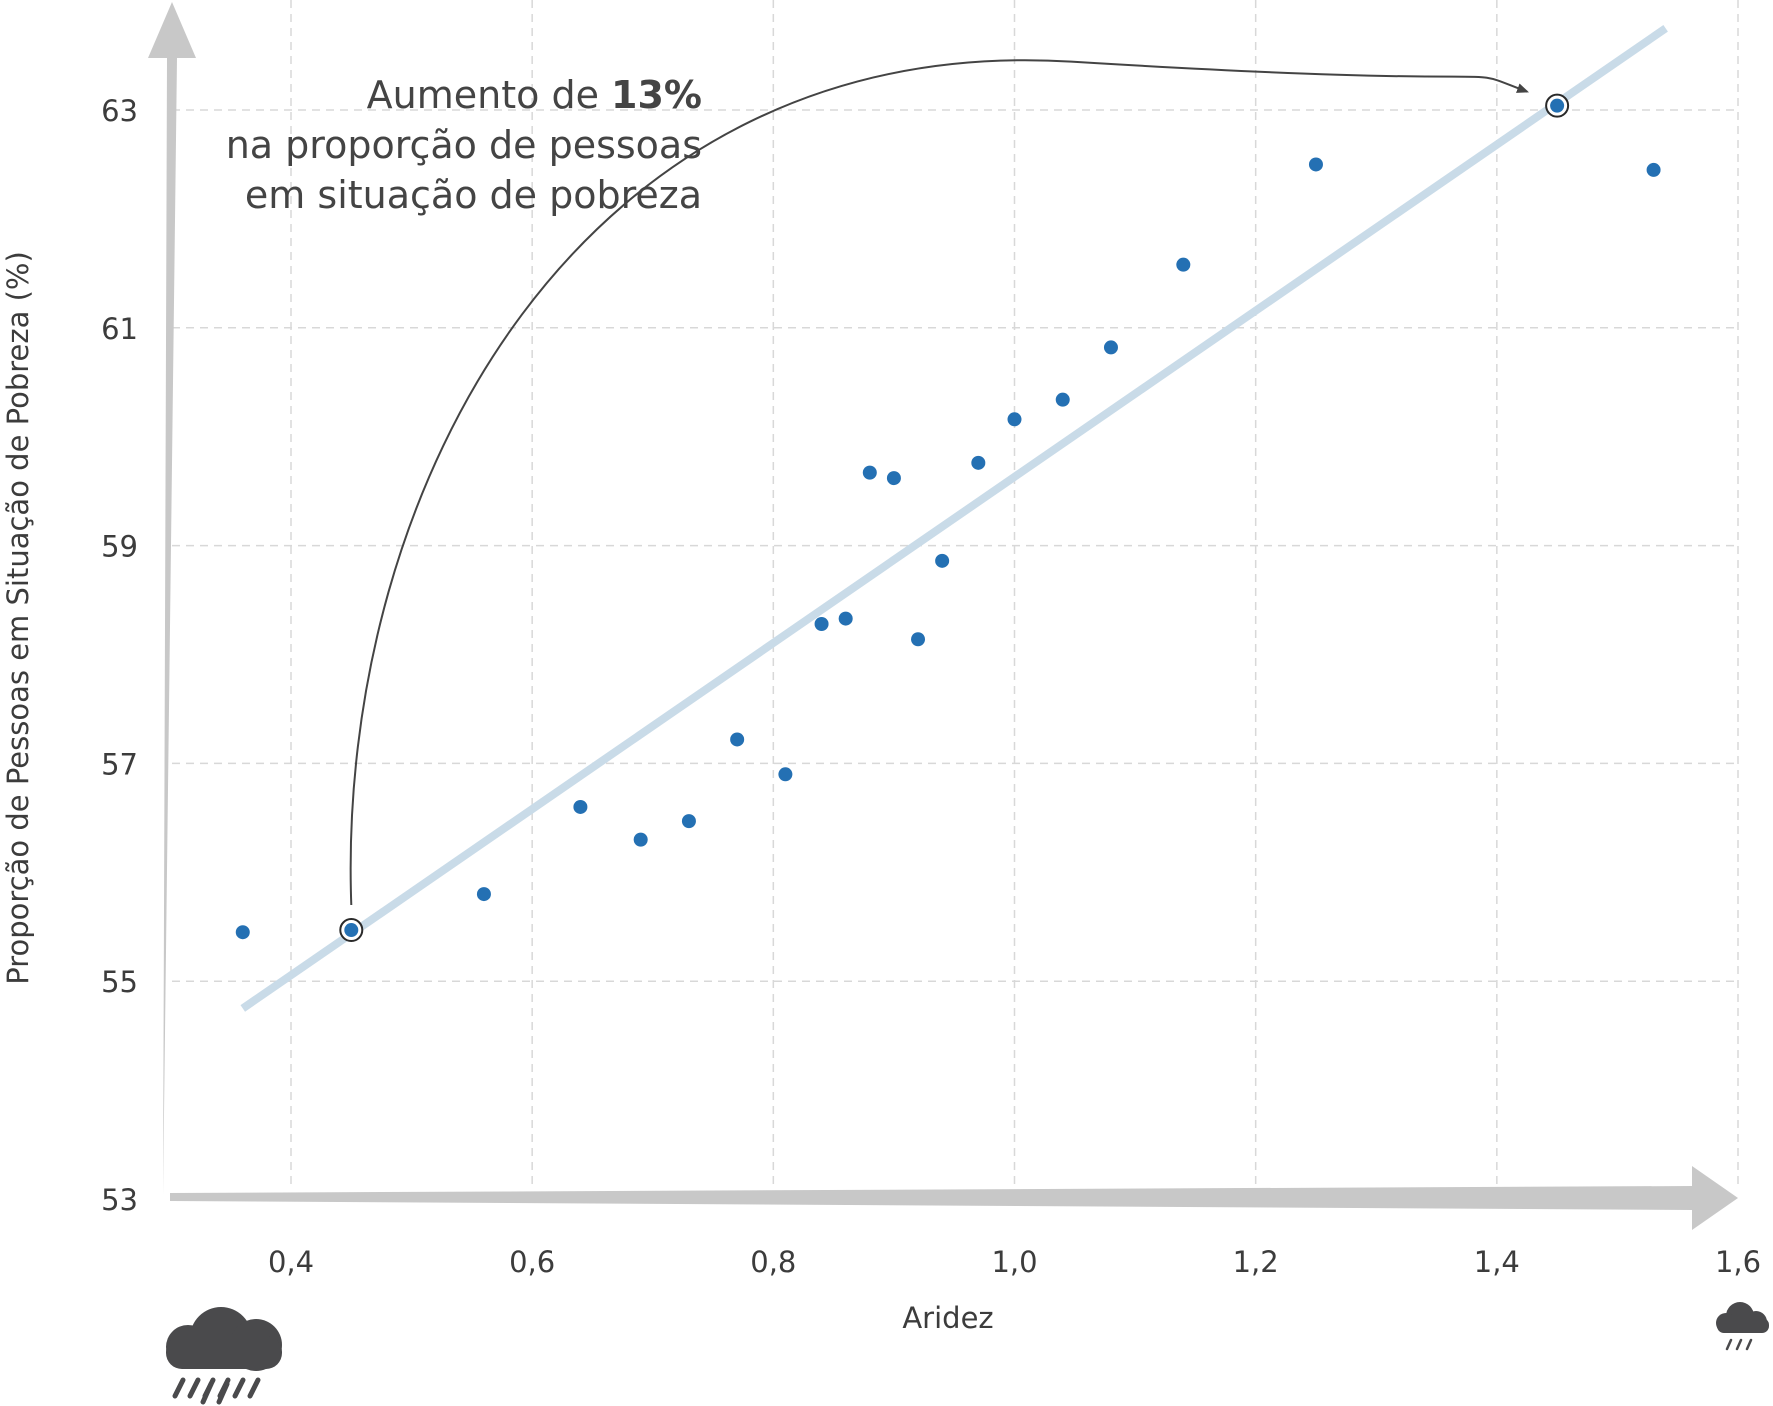  Describe the element at coordinates (1256, 1262) in the screenshot. I see `x-tick-label: 1,2` at that location.